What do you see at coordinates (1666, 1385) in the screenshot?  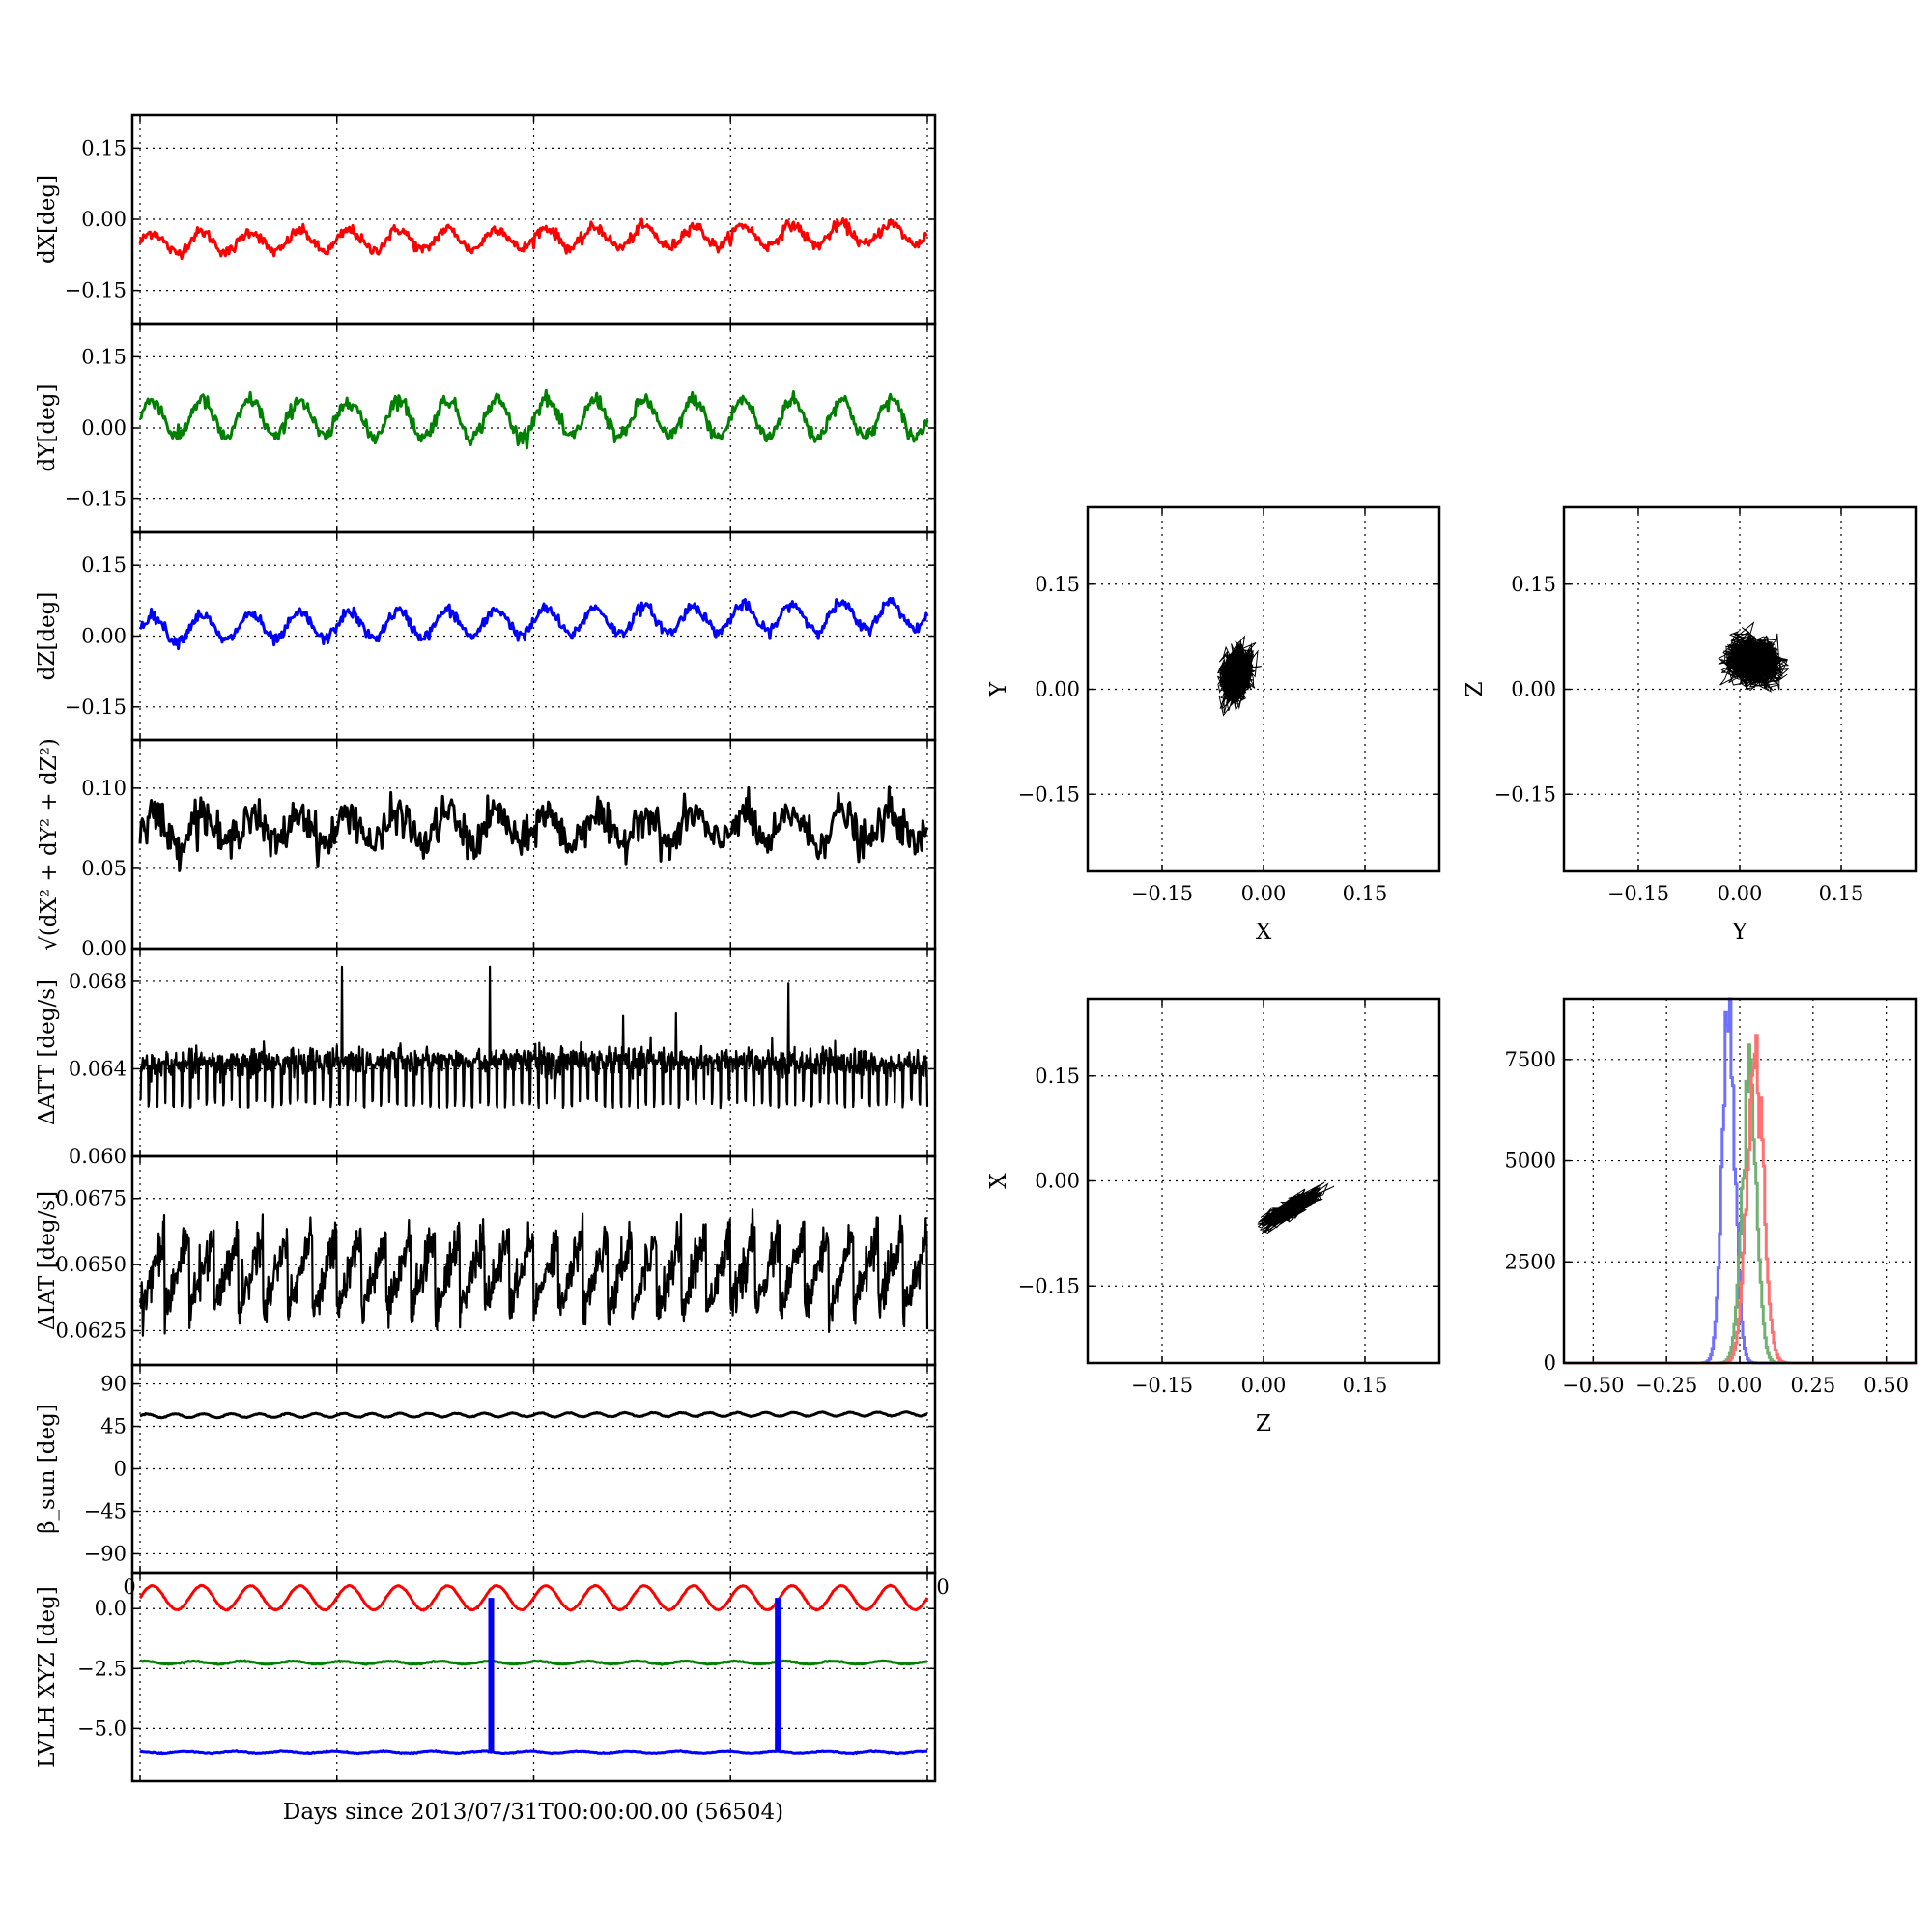 I see `x-tick-label: −0.25` at bounding box center [1666, 1385].